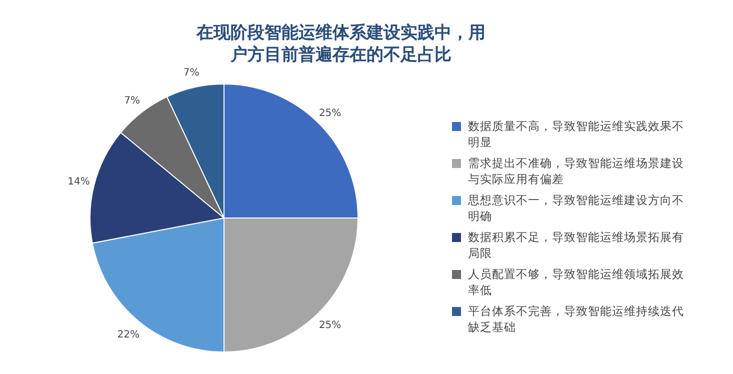 The height and width of the screenshot is (374, 733). Describe the element at coordinates (128, 335) in the screenshot. I see `data-label: 22%` at that location.